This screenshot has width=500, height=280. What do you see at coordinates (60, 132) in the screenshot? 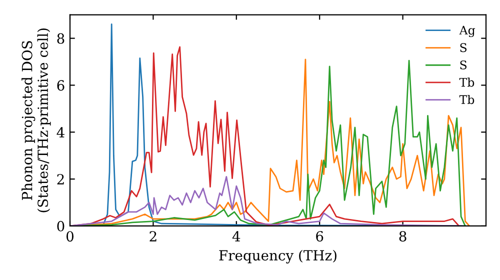
I see `y-tick-label: 4` at bounding box center [60, 132].